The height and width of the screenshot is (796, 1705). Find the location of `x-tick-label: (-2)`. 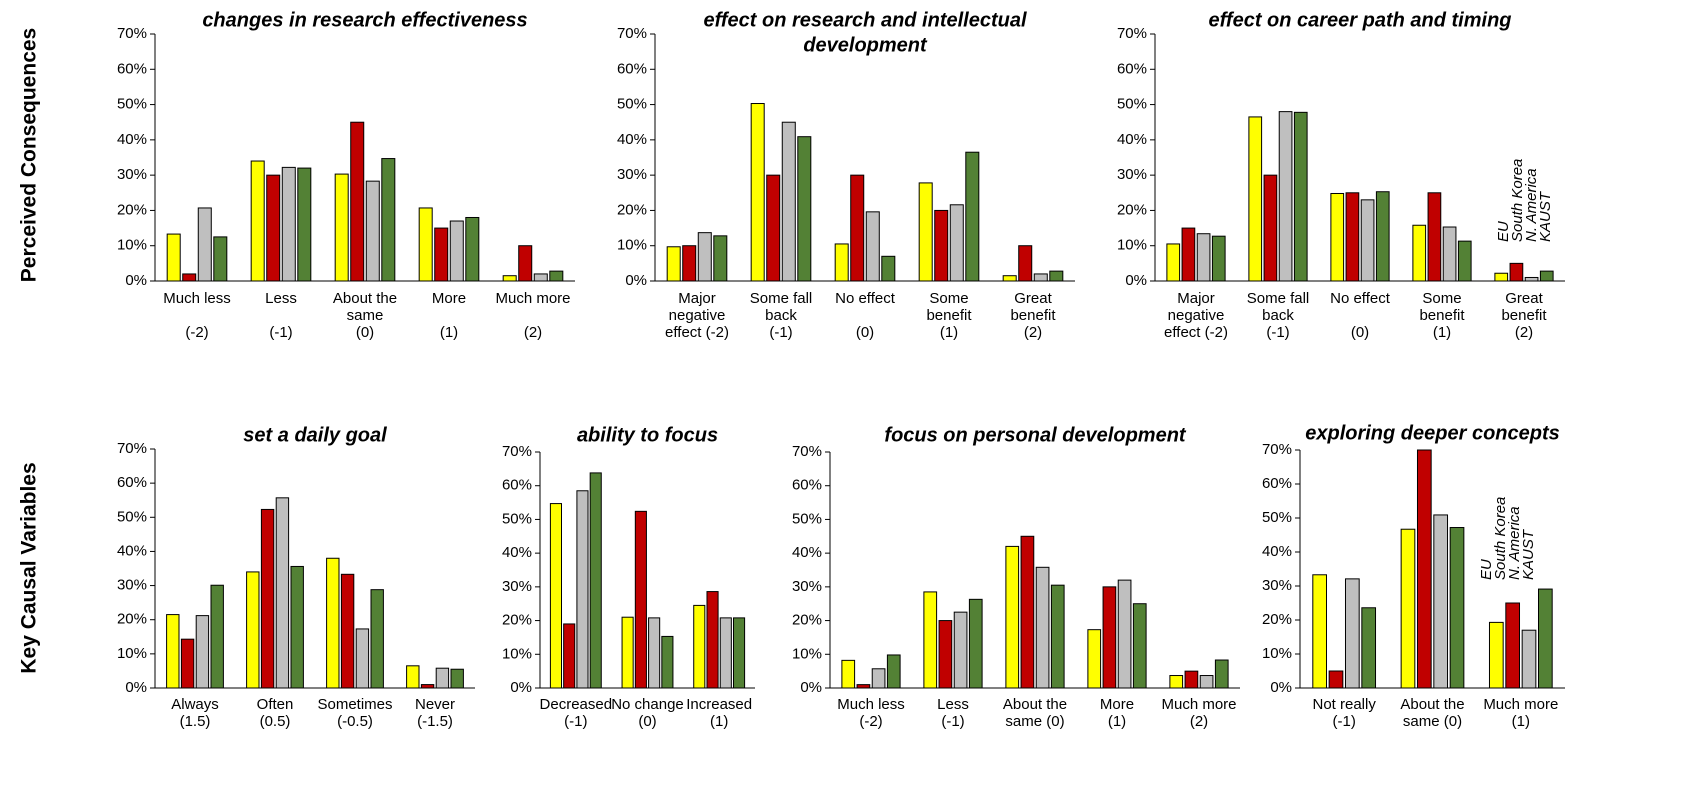

x-tick-label: (-2) is located at coordinates (870, 721).